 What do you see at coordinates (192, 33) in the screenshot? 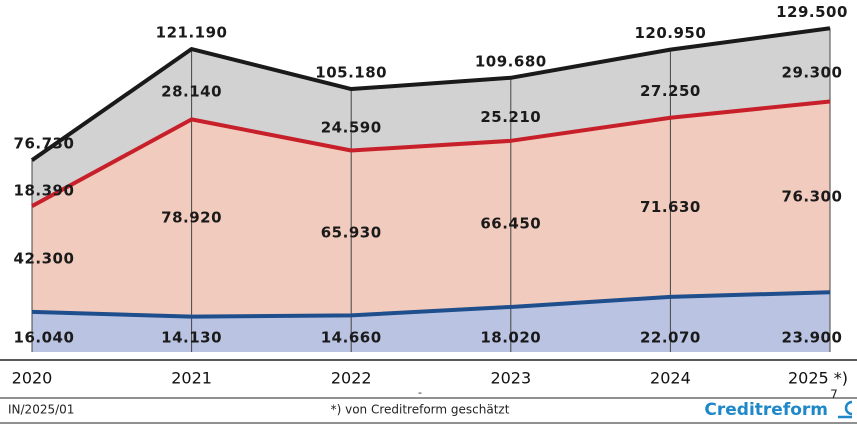
I see `total-label: 121.190` at bounding box center [192, 33].